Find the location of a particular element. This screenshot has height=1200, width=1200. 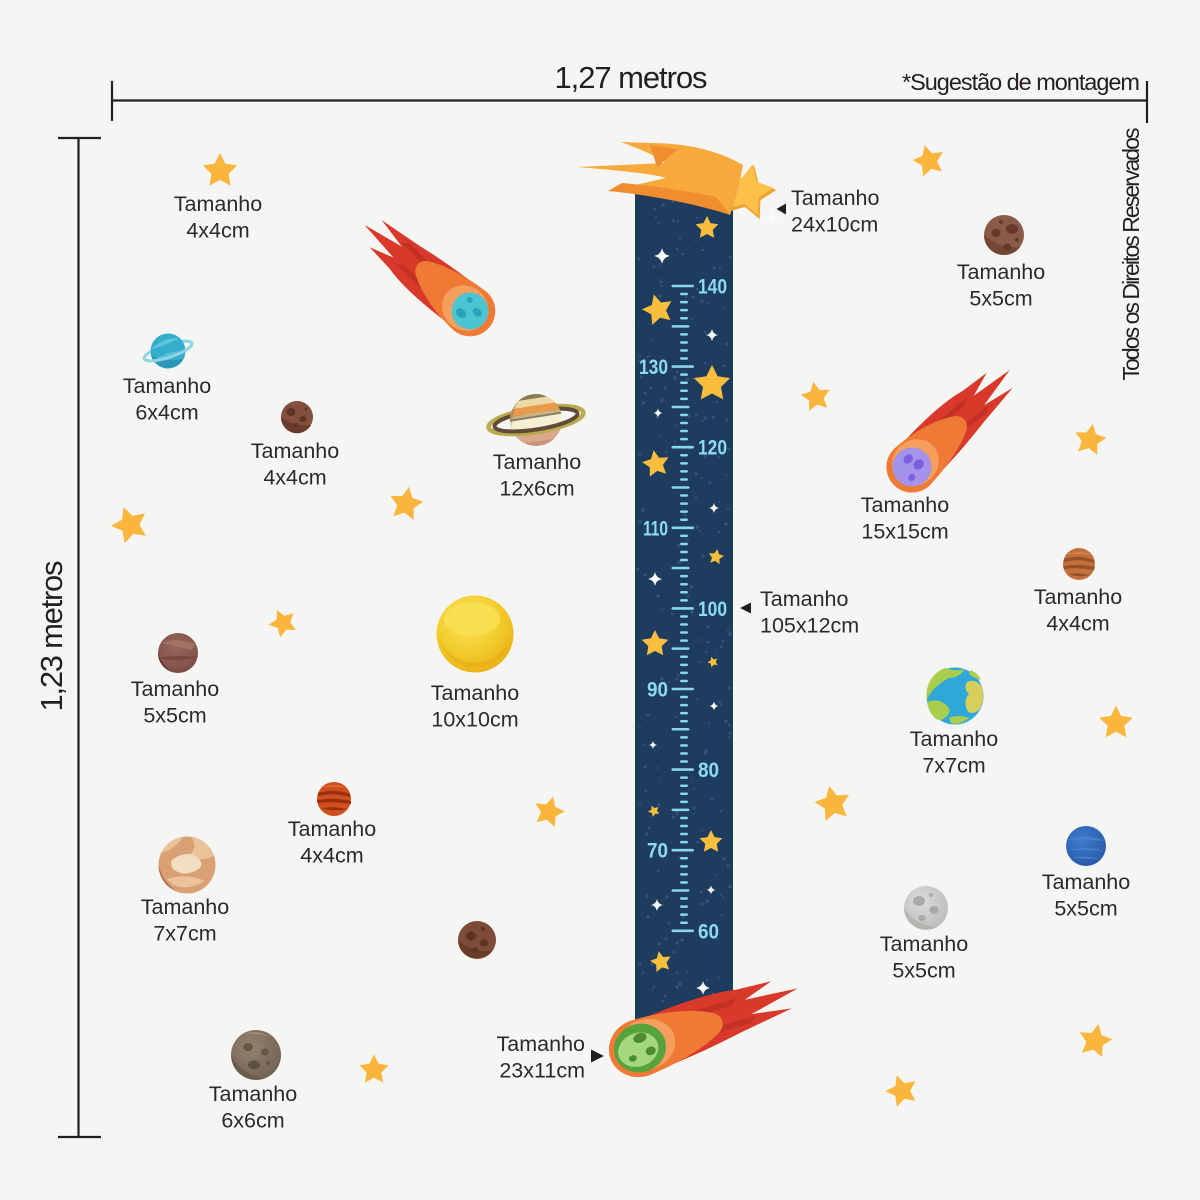

svg-text: 15x15cm is located at coordinates (904, 532).